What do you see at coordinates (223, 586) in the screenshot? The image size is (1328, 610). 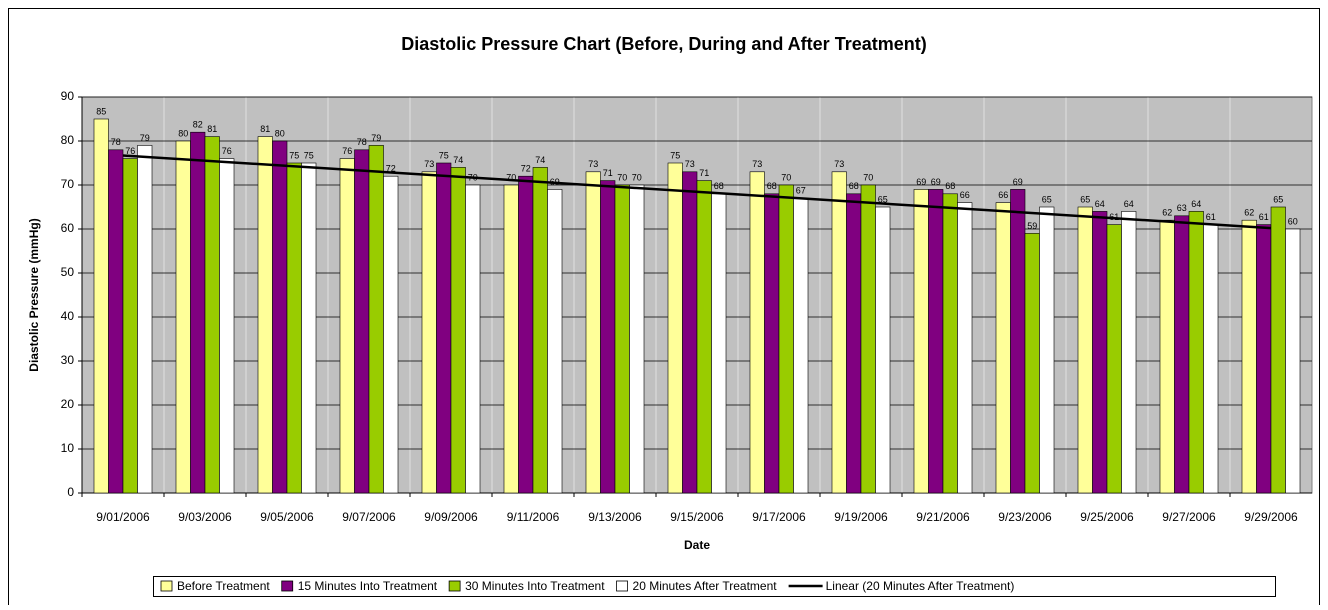 I see `legend-label: Before Treatment` at bounding box center [223, 586].